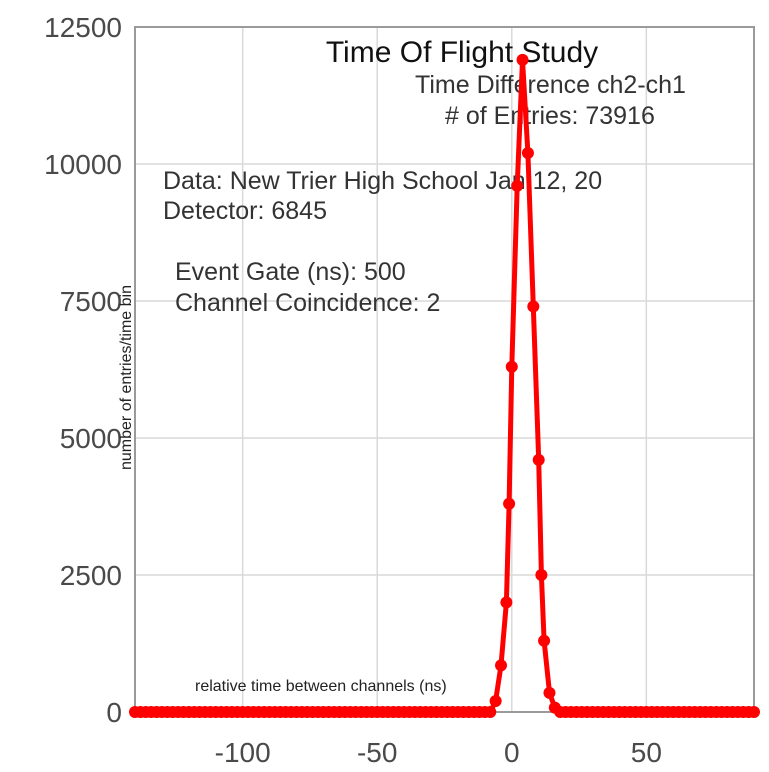 The height and width of the screenshot is (772, 769). Describe the element at coordinates (646, 752) in the screenshot. I see `x-tick-label: 50` at that location.